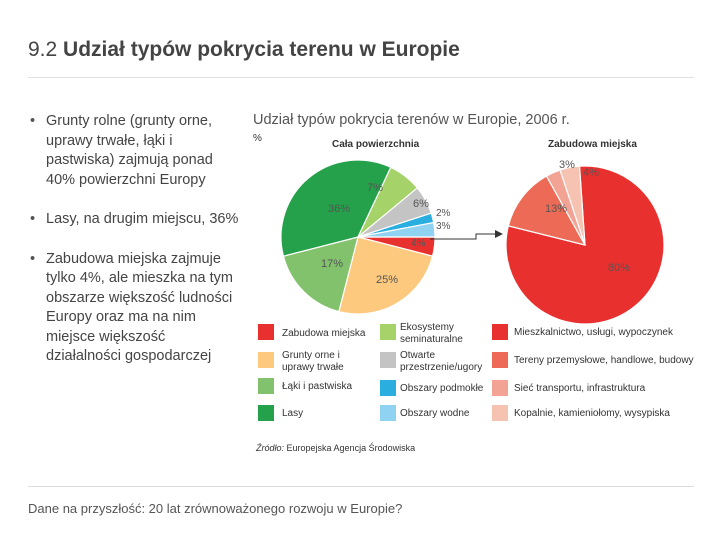  What do you see at coordinates (270, 448) in the screenshot?
I see `source-prefix: Źródło:` at bounding box center [270, 448].